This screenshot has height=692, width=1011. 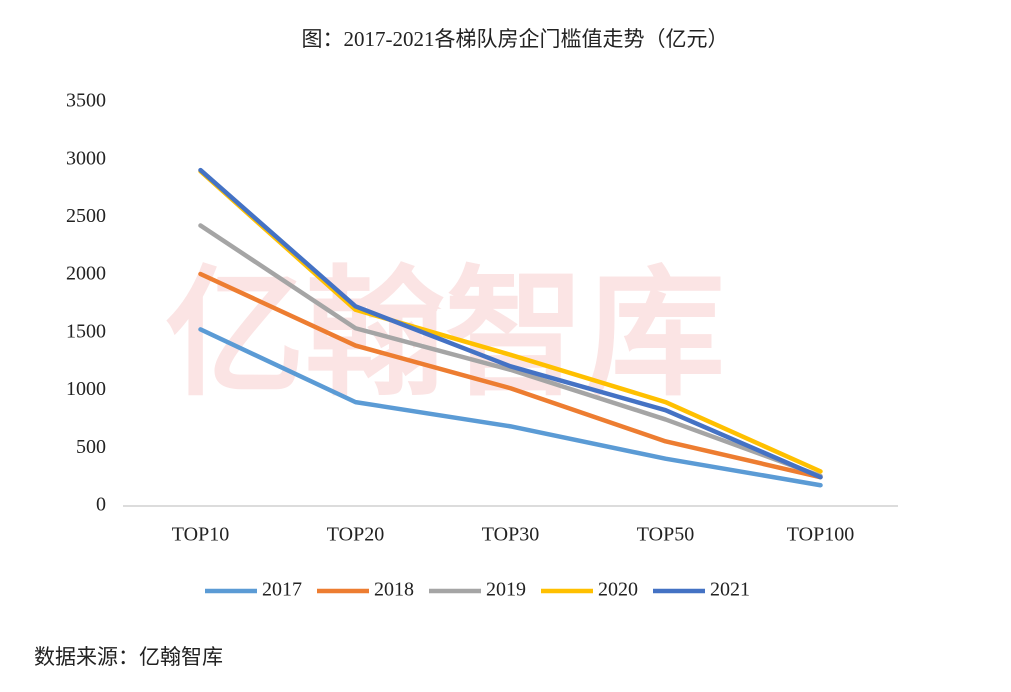 I want to click on y-tick-label: 3500, so click(x=86, y=101).